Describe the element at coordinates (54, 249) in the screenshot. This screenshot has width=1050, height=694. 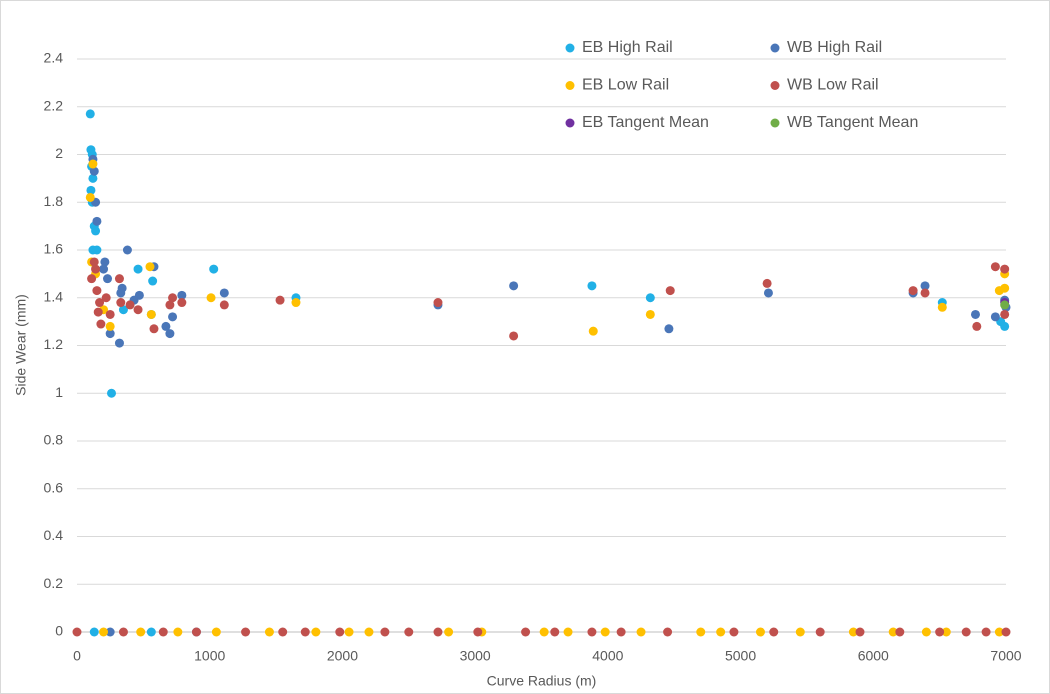
I see `y-tick-label: 1.6` at that location.